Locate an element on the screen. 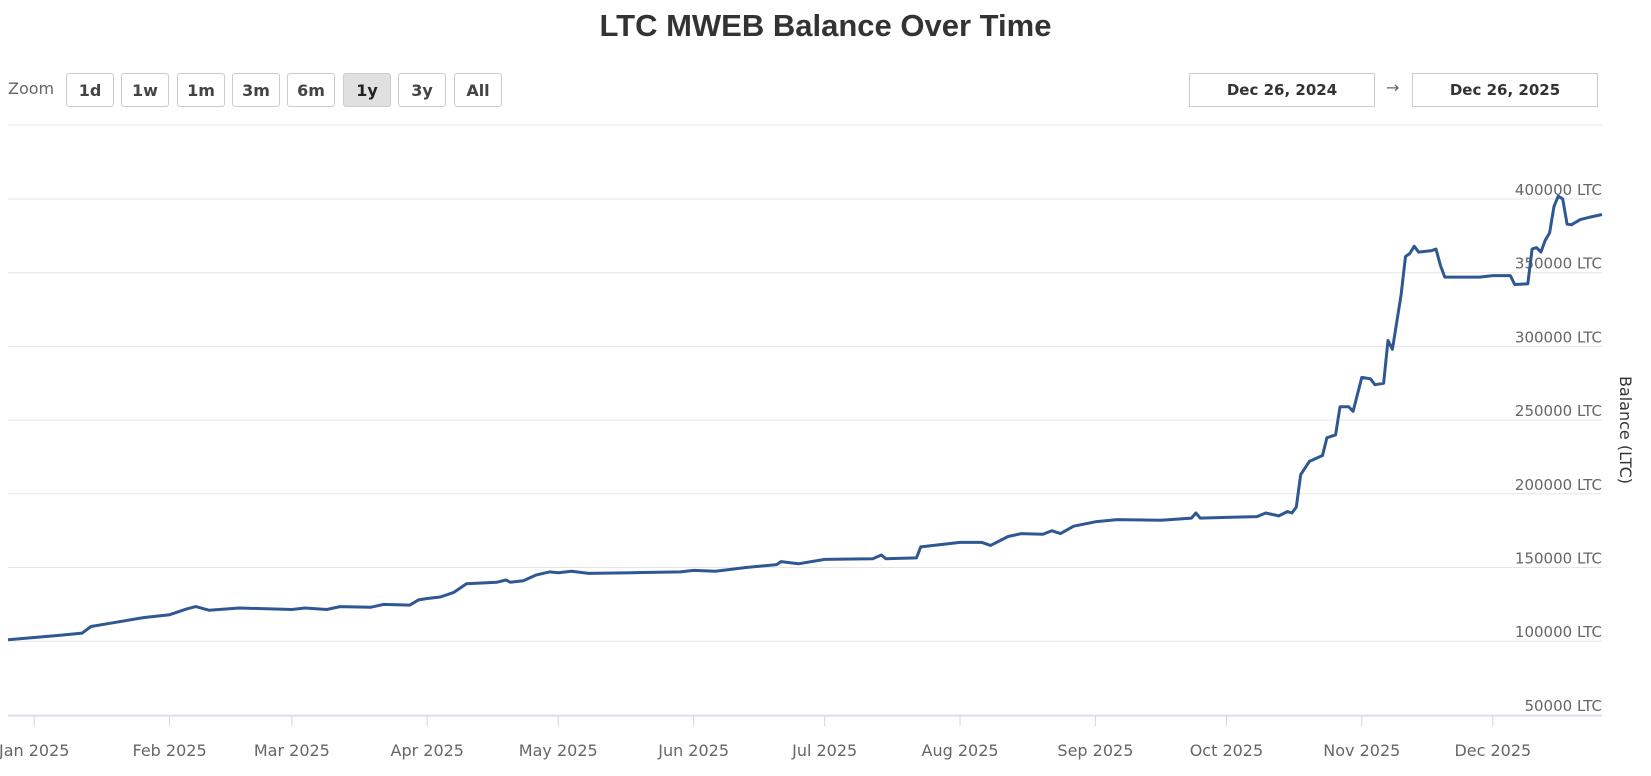  x-tick-label: Sep 2025 is located at coordinates (1095, 750).